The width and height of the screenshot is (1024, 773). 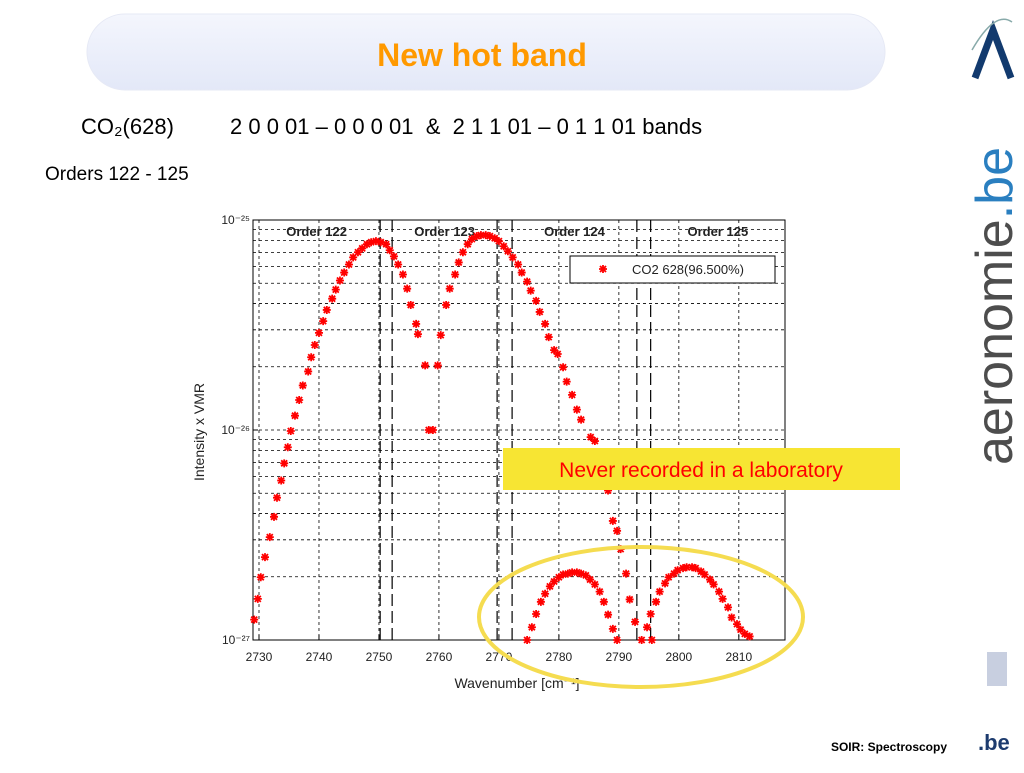 I want to click on x-tick-label: 2800, so click(x=678, y=657).